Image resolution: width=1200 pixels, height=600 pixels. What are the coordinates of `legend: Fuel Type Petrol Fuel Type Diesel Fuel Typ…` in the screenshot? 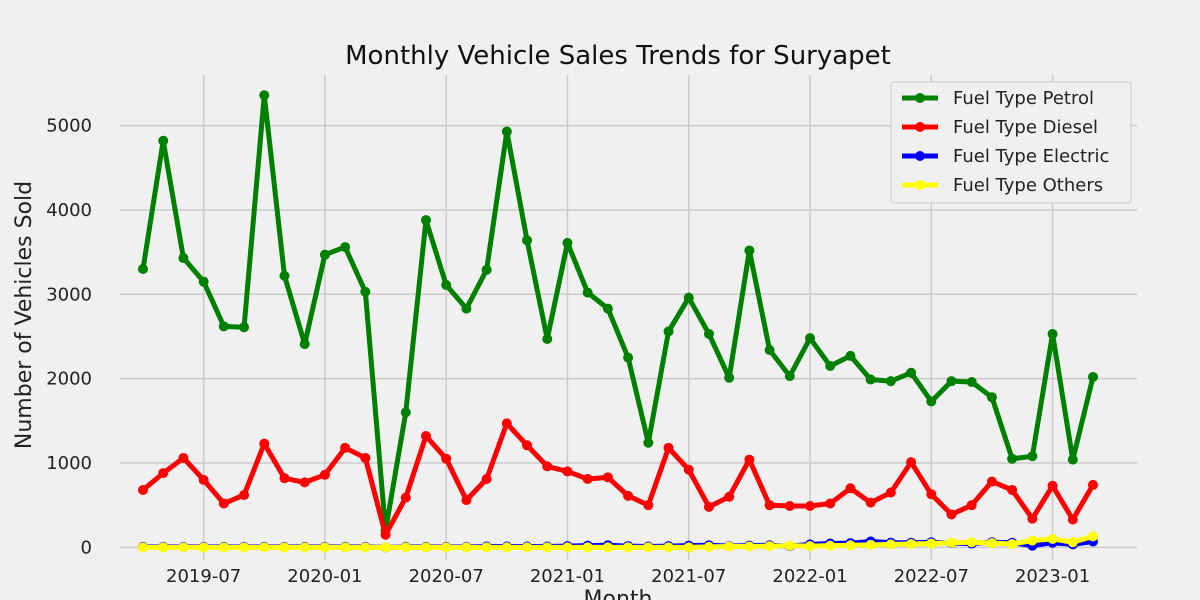 It's located at (1011, 142).